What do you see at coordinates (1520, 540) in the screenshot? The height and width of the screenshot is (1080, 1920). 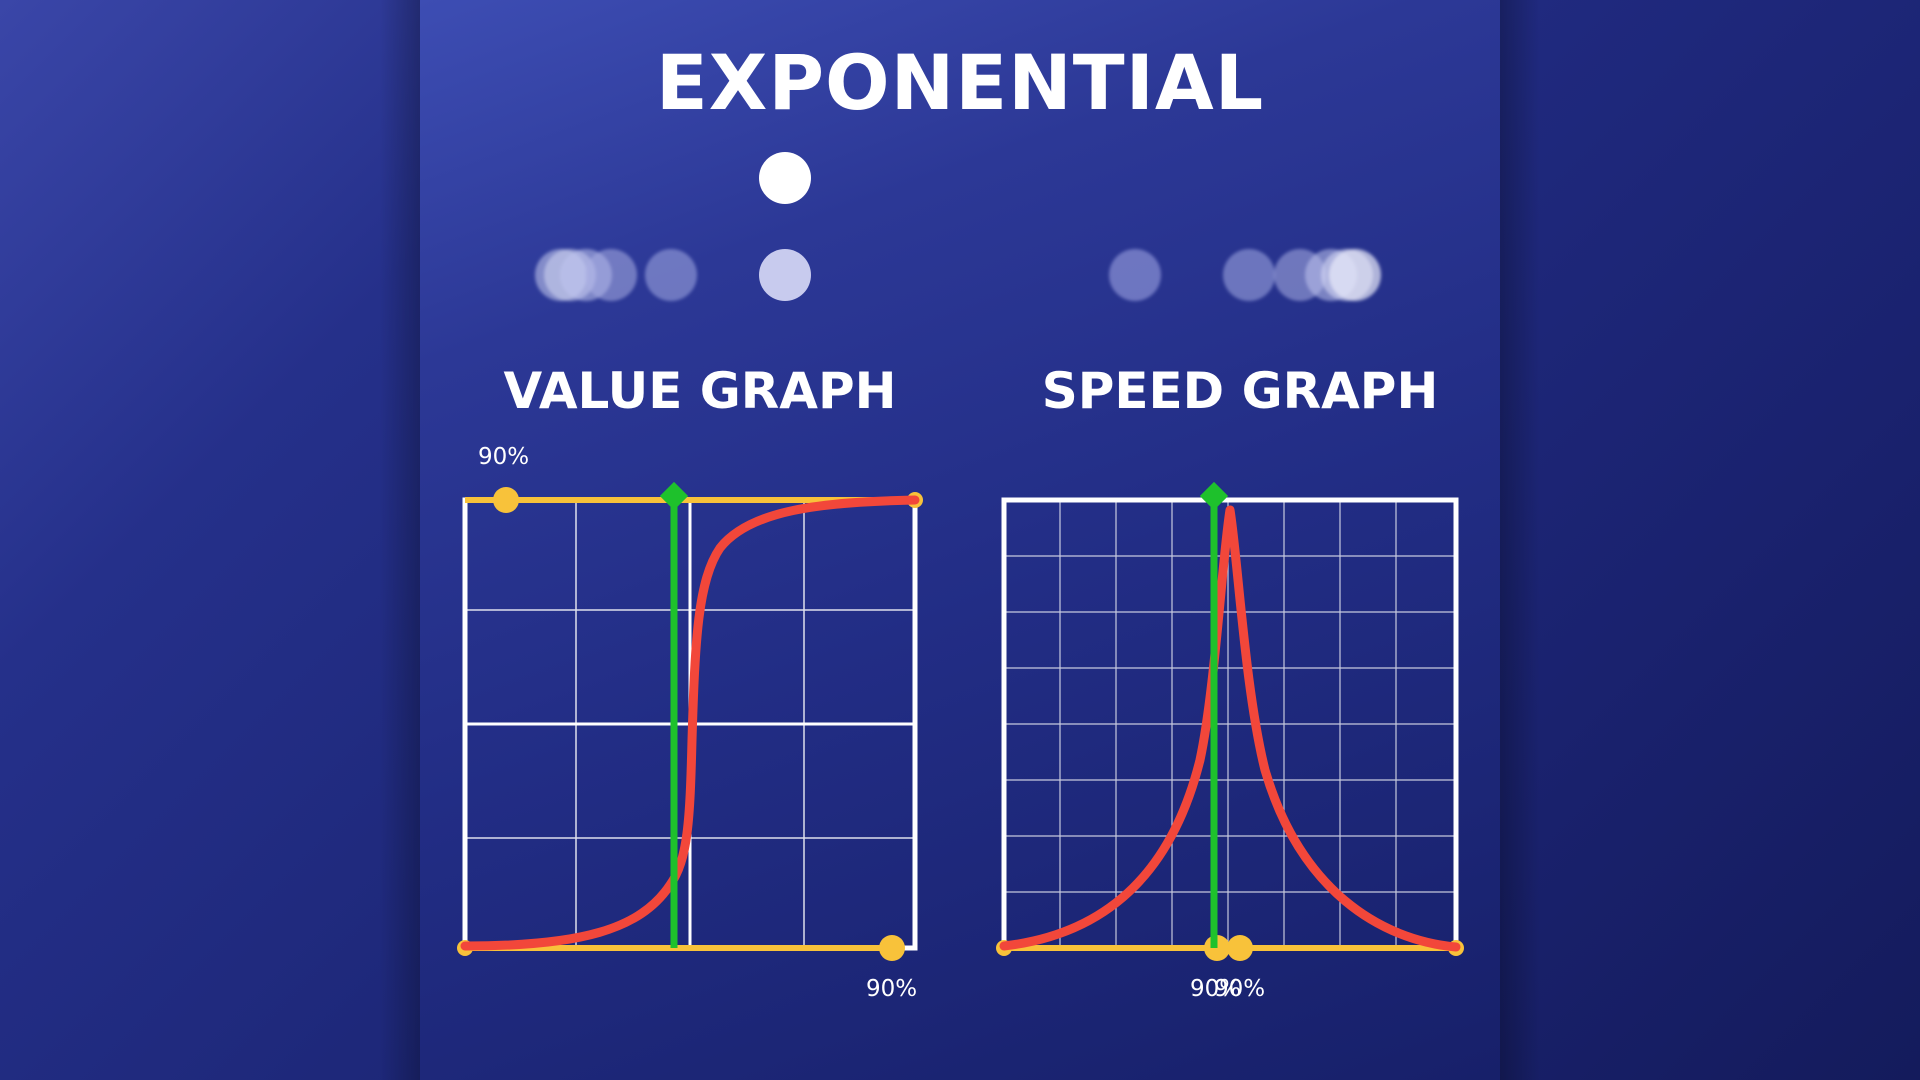 I see `right-edge-shadow` at bounding box center [1520, 540].